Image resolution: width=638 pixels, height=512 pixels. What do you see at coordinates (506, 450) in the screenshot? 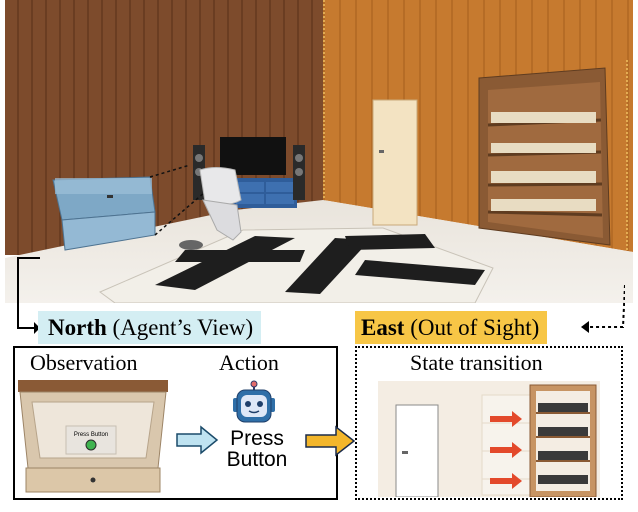
I see `red-move-arrows` at bounding box center [506, 450].